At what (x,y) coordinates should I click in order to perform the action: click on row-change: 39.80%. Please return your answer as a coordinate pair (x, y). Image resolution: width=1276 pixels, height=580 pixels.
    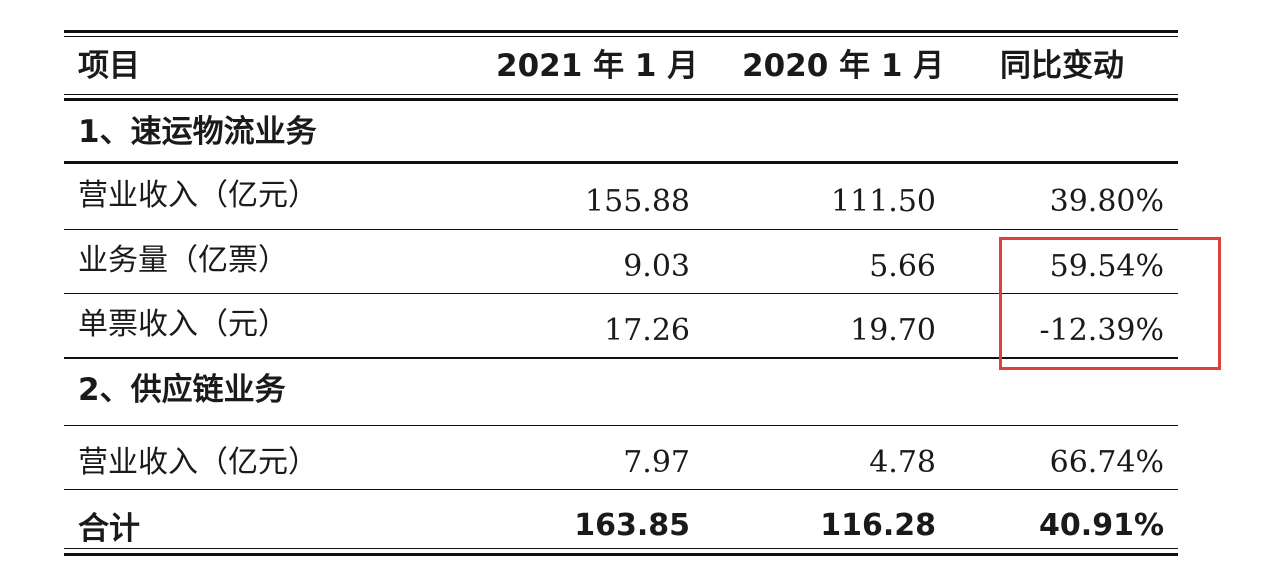
    Looking at the image, I should click on (1106, 201).